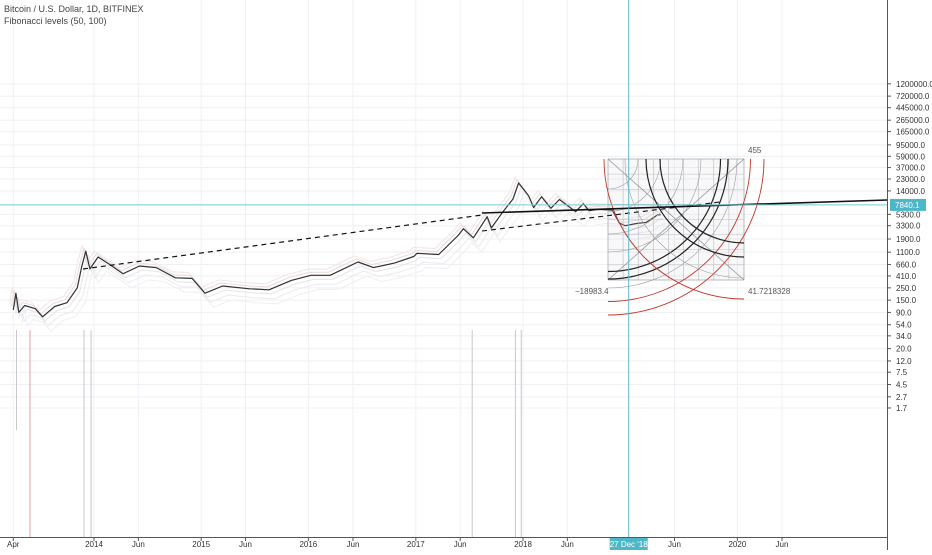 The image size is (932, 555). Describe the element at coordinates (910, 145) in the screenshot. I see `y-tick-label: 95000.0` at that location.